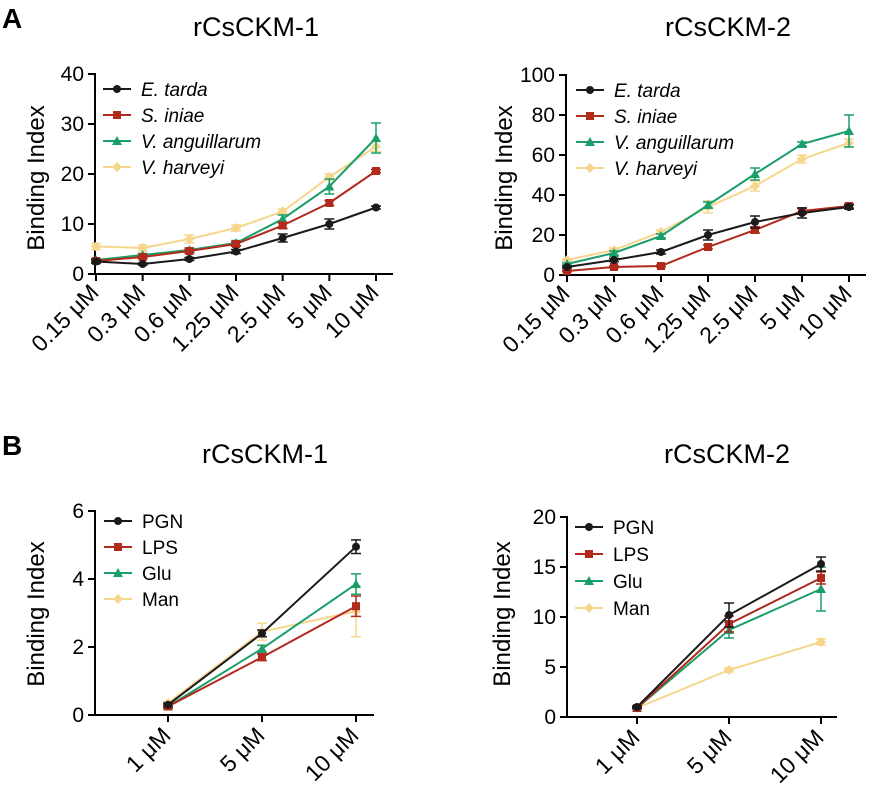  Describe the element at coordinates (729, 643) in the screenshot. I see `series-line` at that location.